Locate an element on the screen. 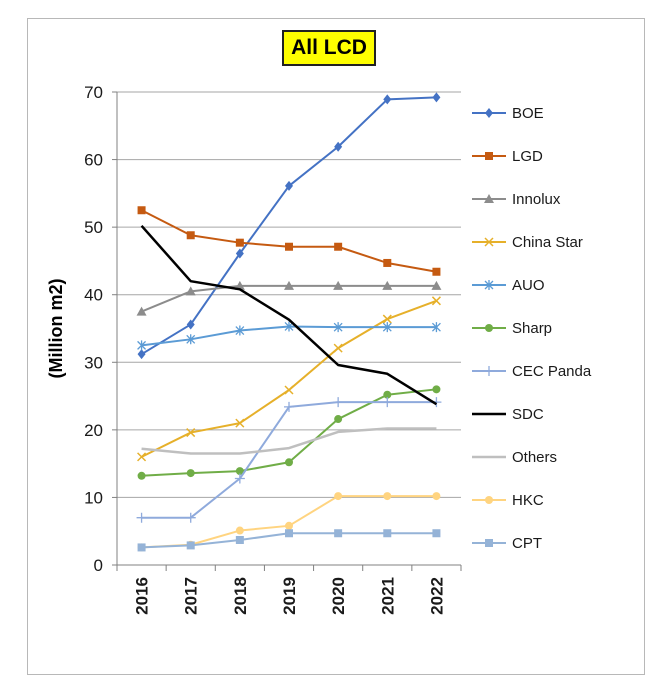  y-tick-label: 30 is located at coordinates (93, 362).